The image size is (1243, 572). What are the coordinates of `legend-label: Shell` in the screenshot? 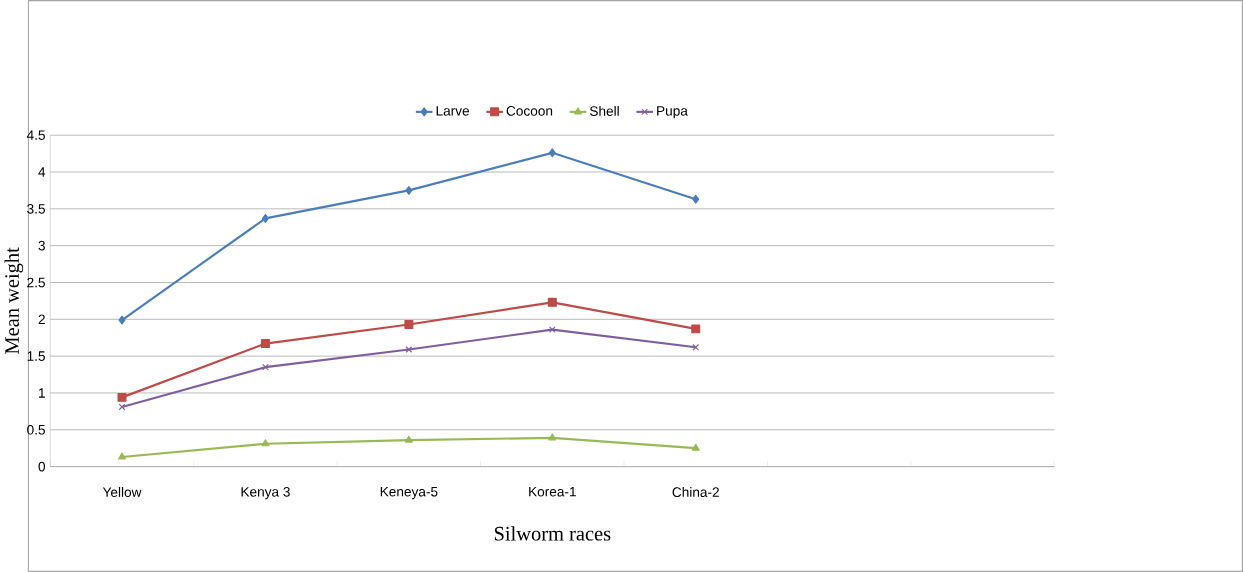 It's located at (604, 110).